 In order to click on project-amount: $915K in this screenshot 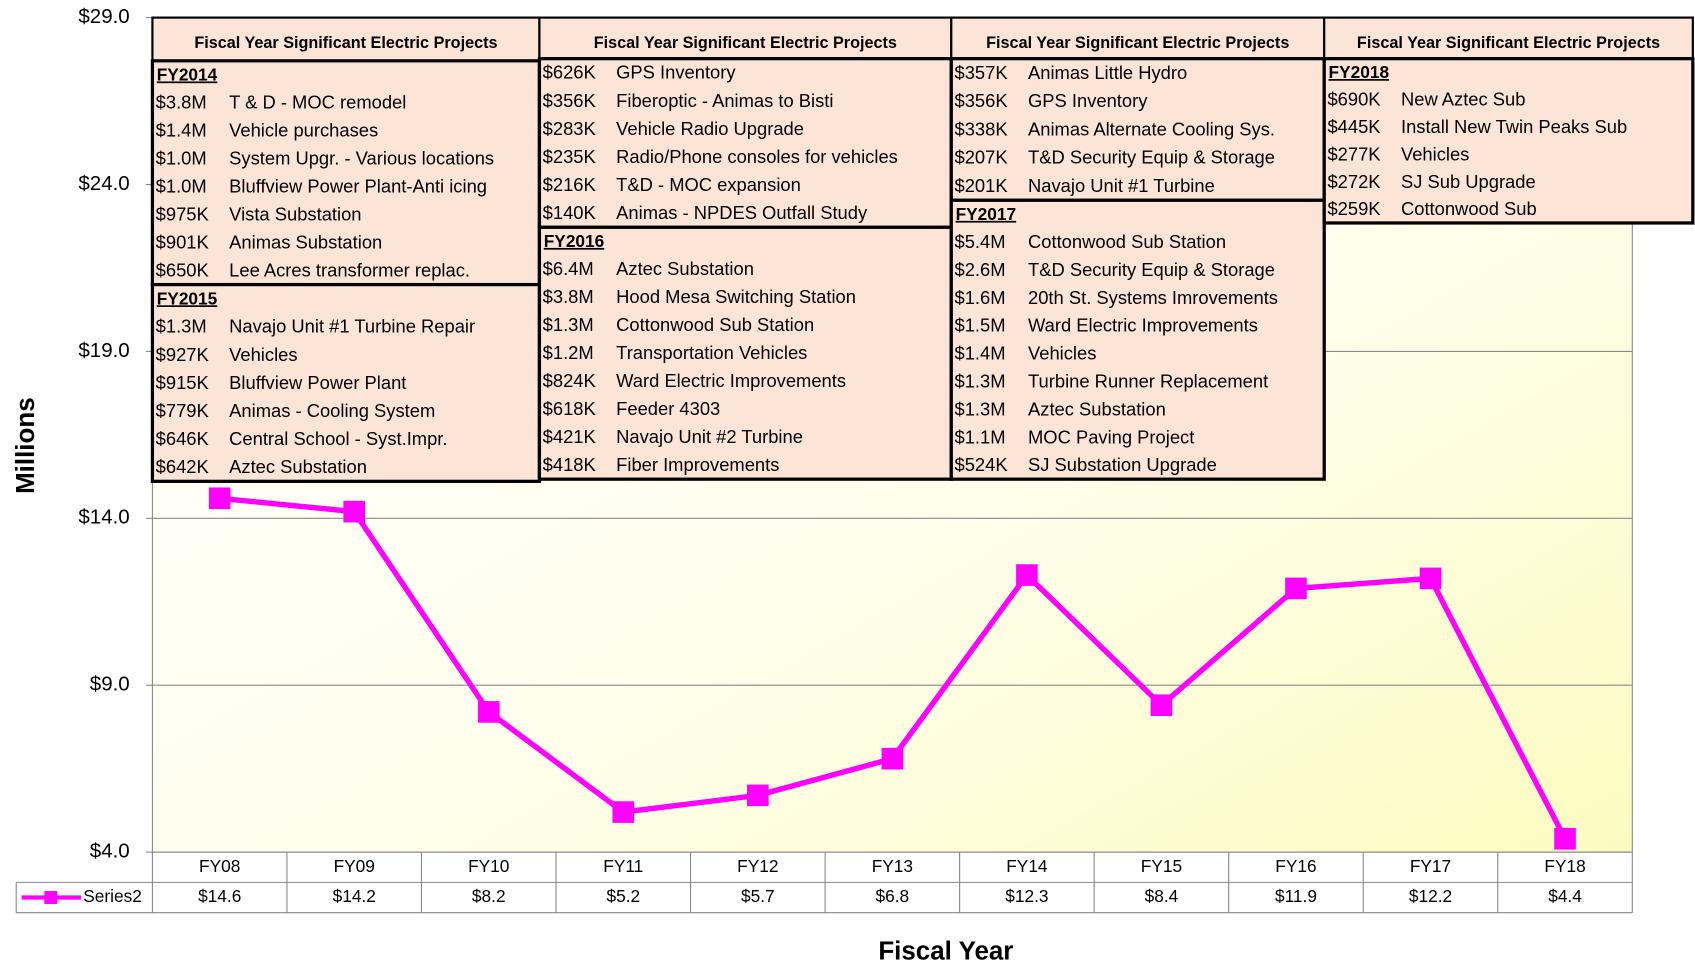, I will do `click(183, 382)`.